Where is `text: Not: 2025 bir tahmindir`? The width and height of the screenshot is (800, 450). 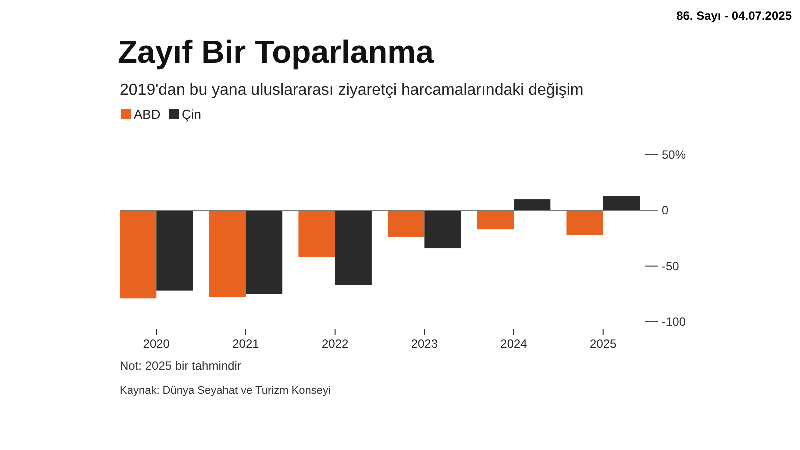
text: Not: 2025 bir tahmindir is located at coordinates (181, 366).